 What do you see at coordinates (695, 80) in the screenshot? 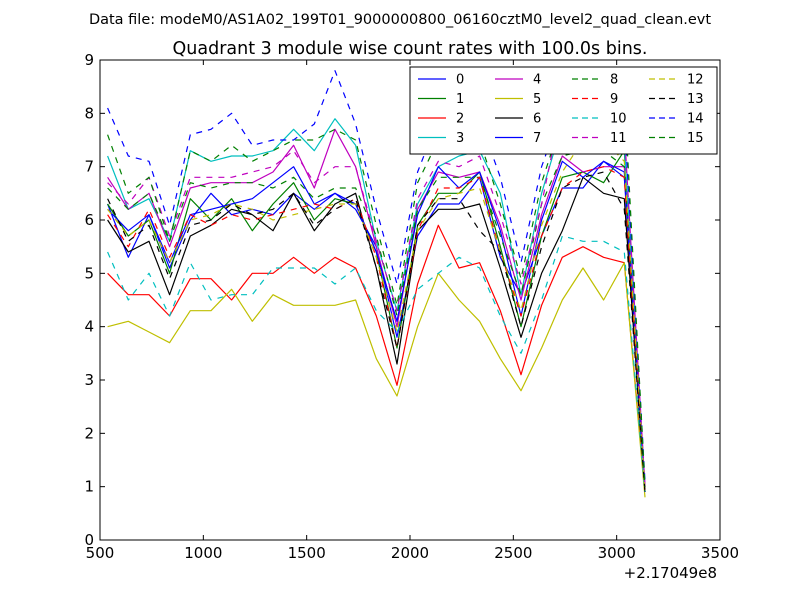
I see `legend-label-12: 12` at bounding box center [695, 80].